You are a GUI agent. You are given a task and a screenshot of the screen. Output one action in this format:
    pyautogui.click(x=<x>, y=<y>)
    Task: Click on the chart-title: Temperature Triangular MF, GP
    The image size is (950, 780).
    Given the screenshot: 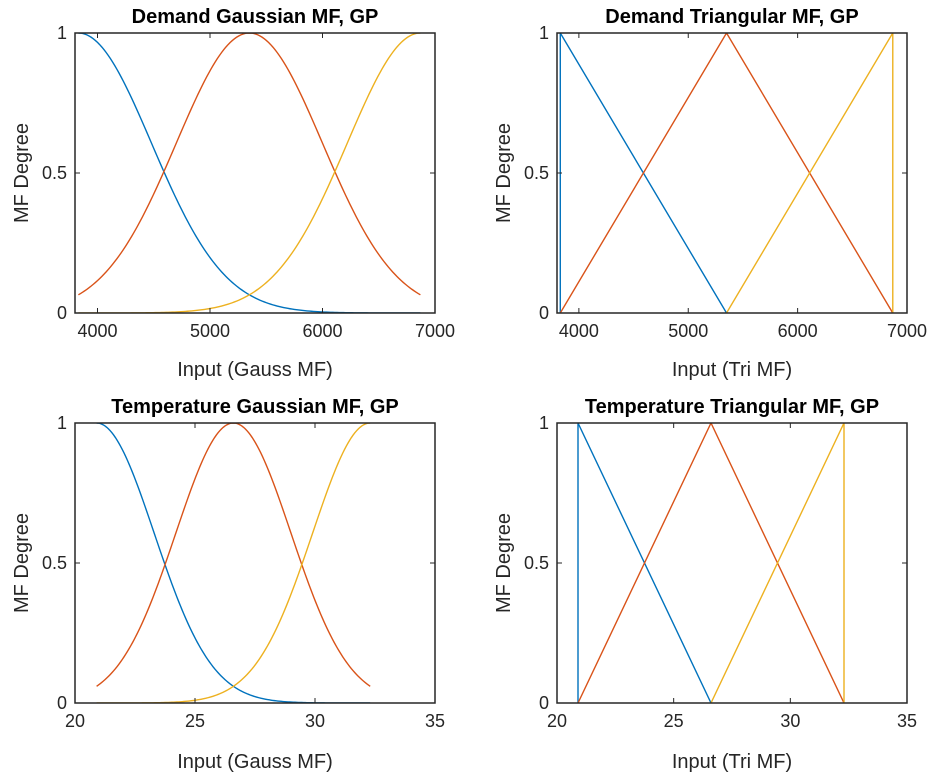 What is the action you would take?
    pyautogui.click(x=732, y=407)
    